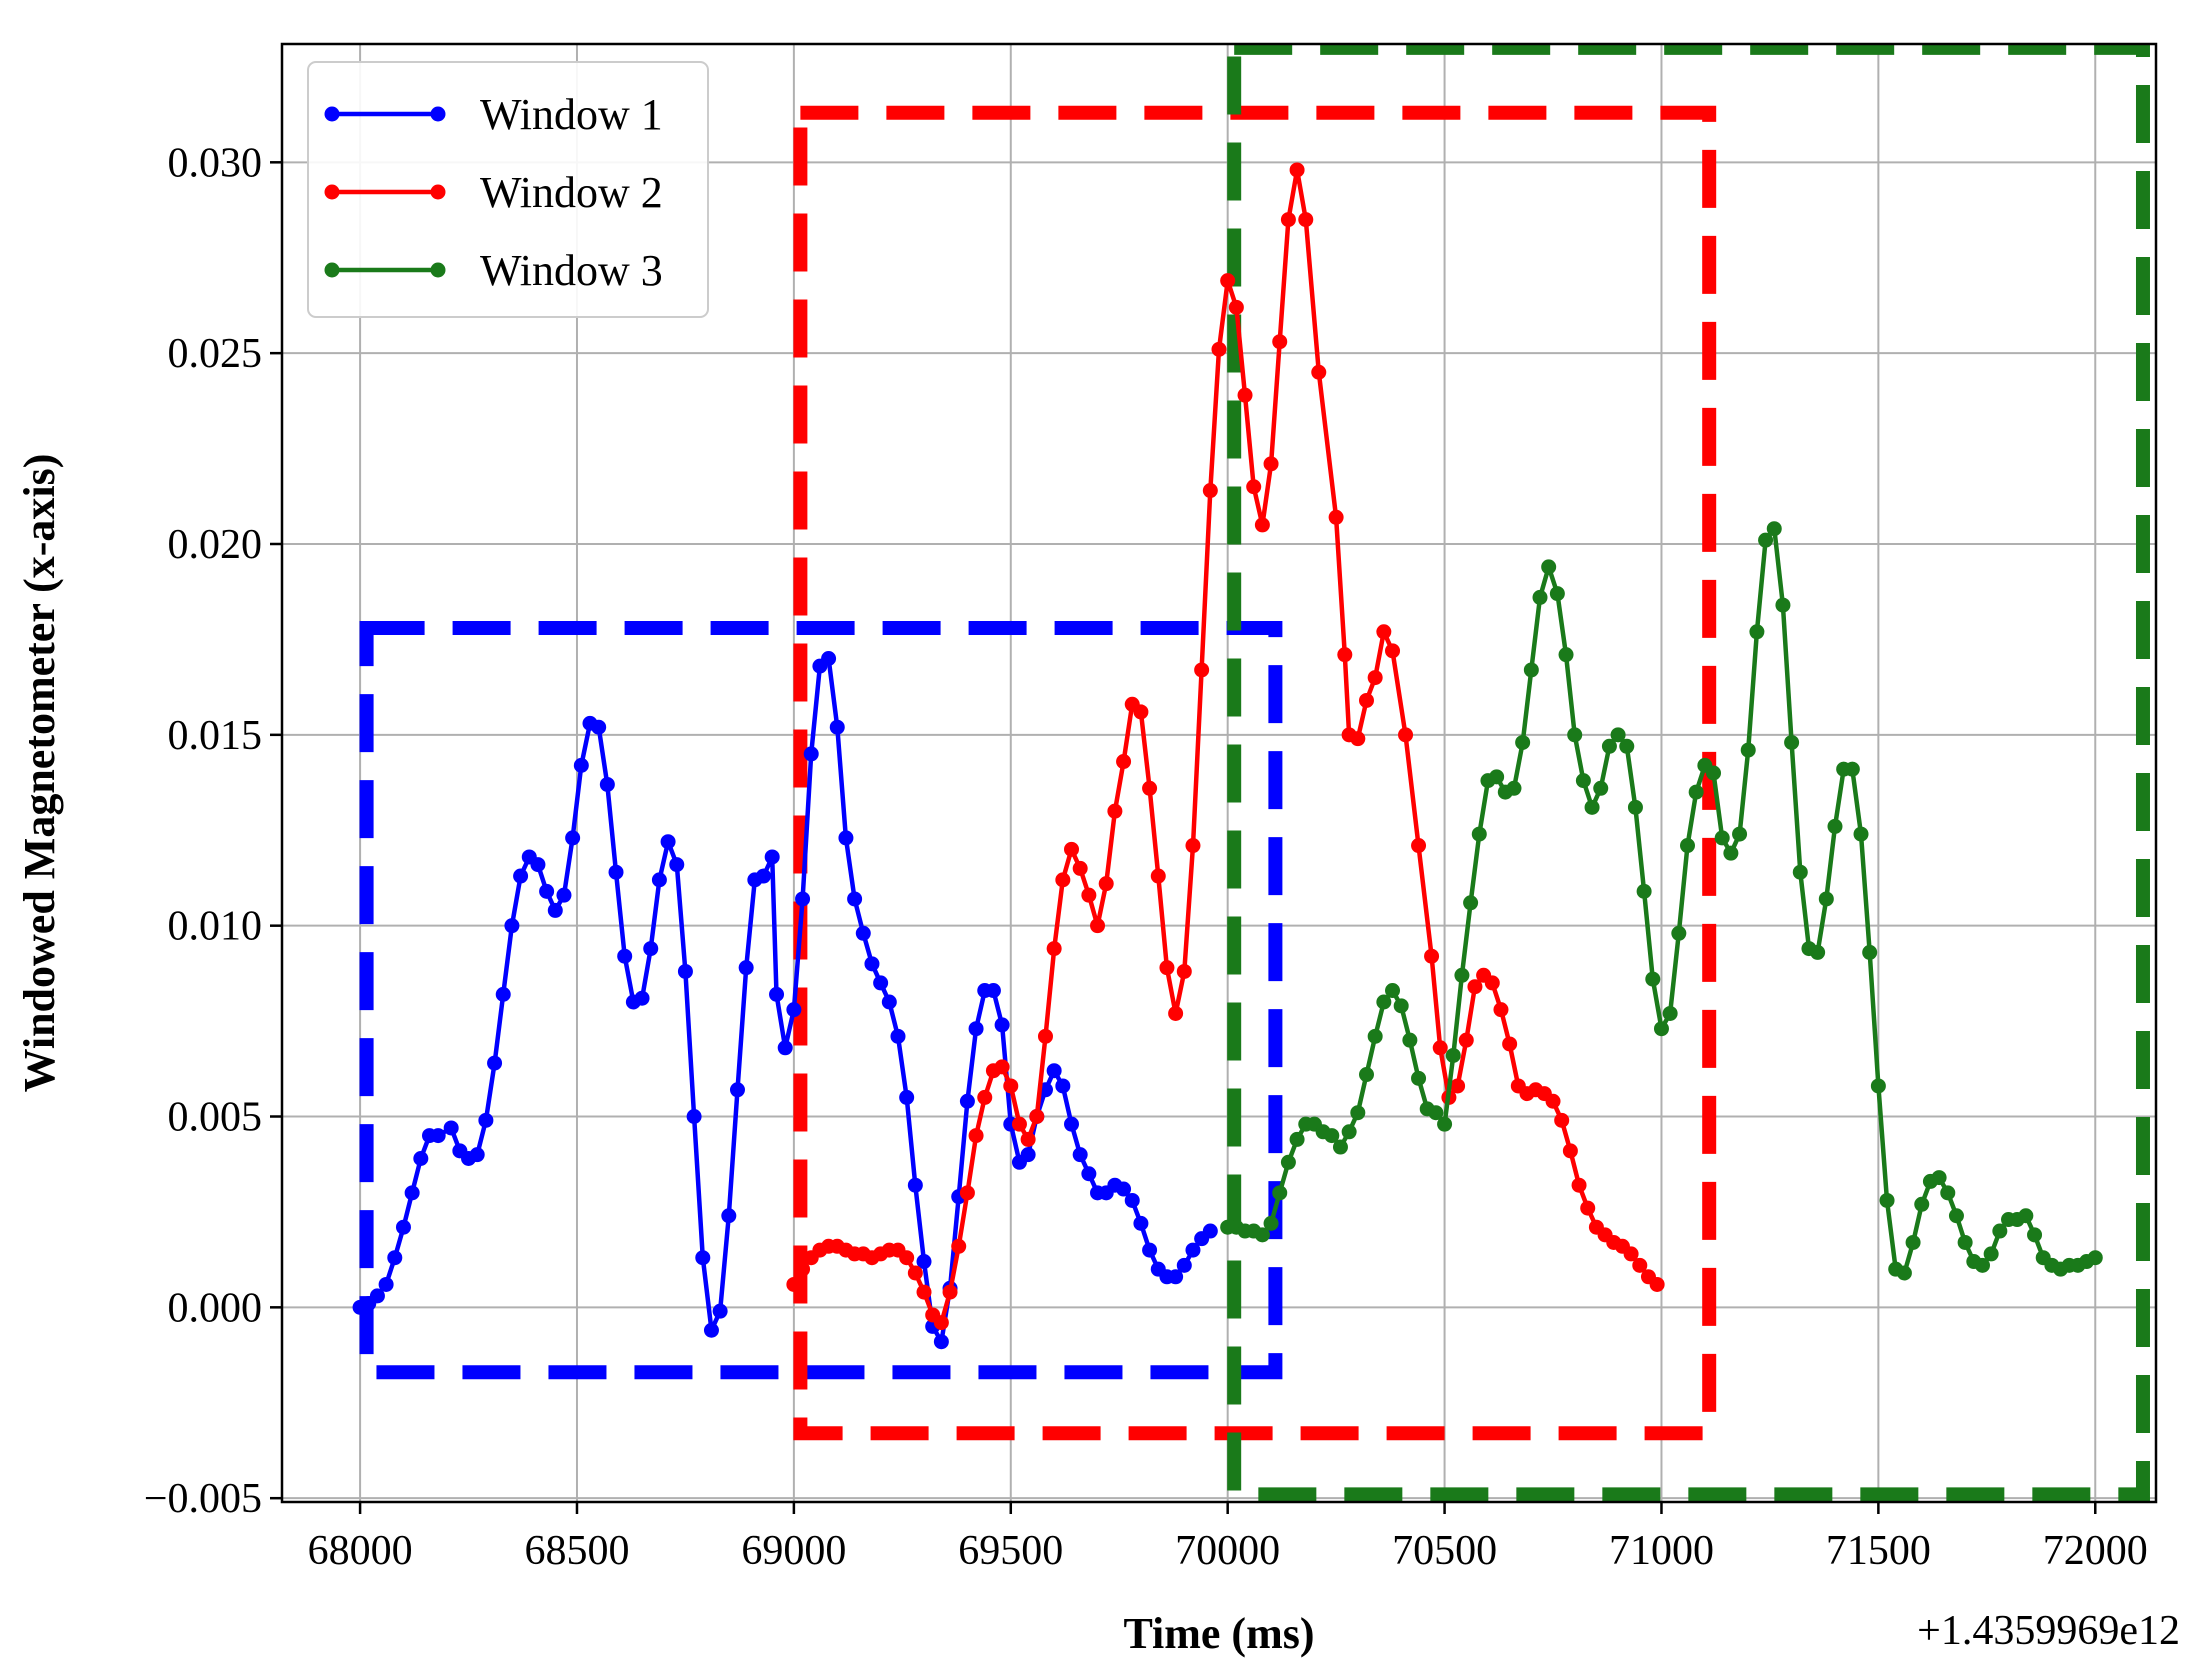  I want to click on x-tick-label: 68500, so click(576, 1551).